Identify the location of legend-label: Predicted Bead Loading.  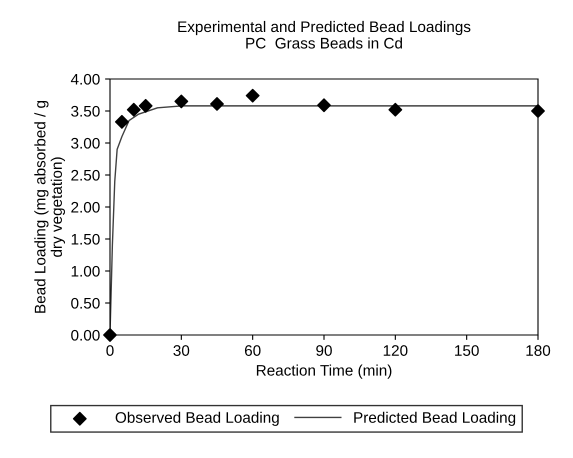
(435, 419).